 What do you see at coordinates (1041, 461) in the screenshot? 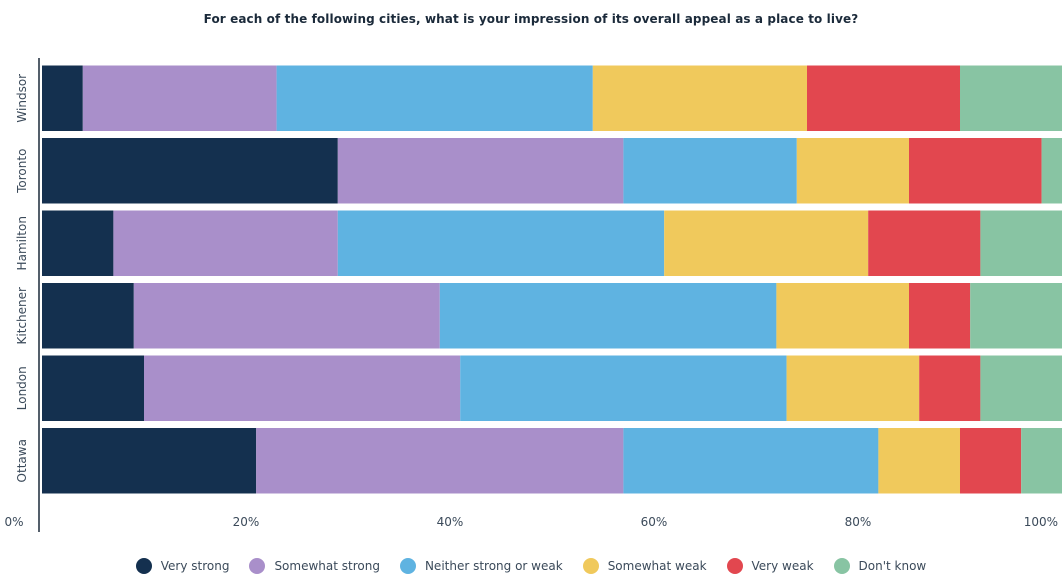
I see `bar-ottawa-don-t-know` at bounding box center [1041, 461].